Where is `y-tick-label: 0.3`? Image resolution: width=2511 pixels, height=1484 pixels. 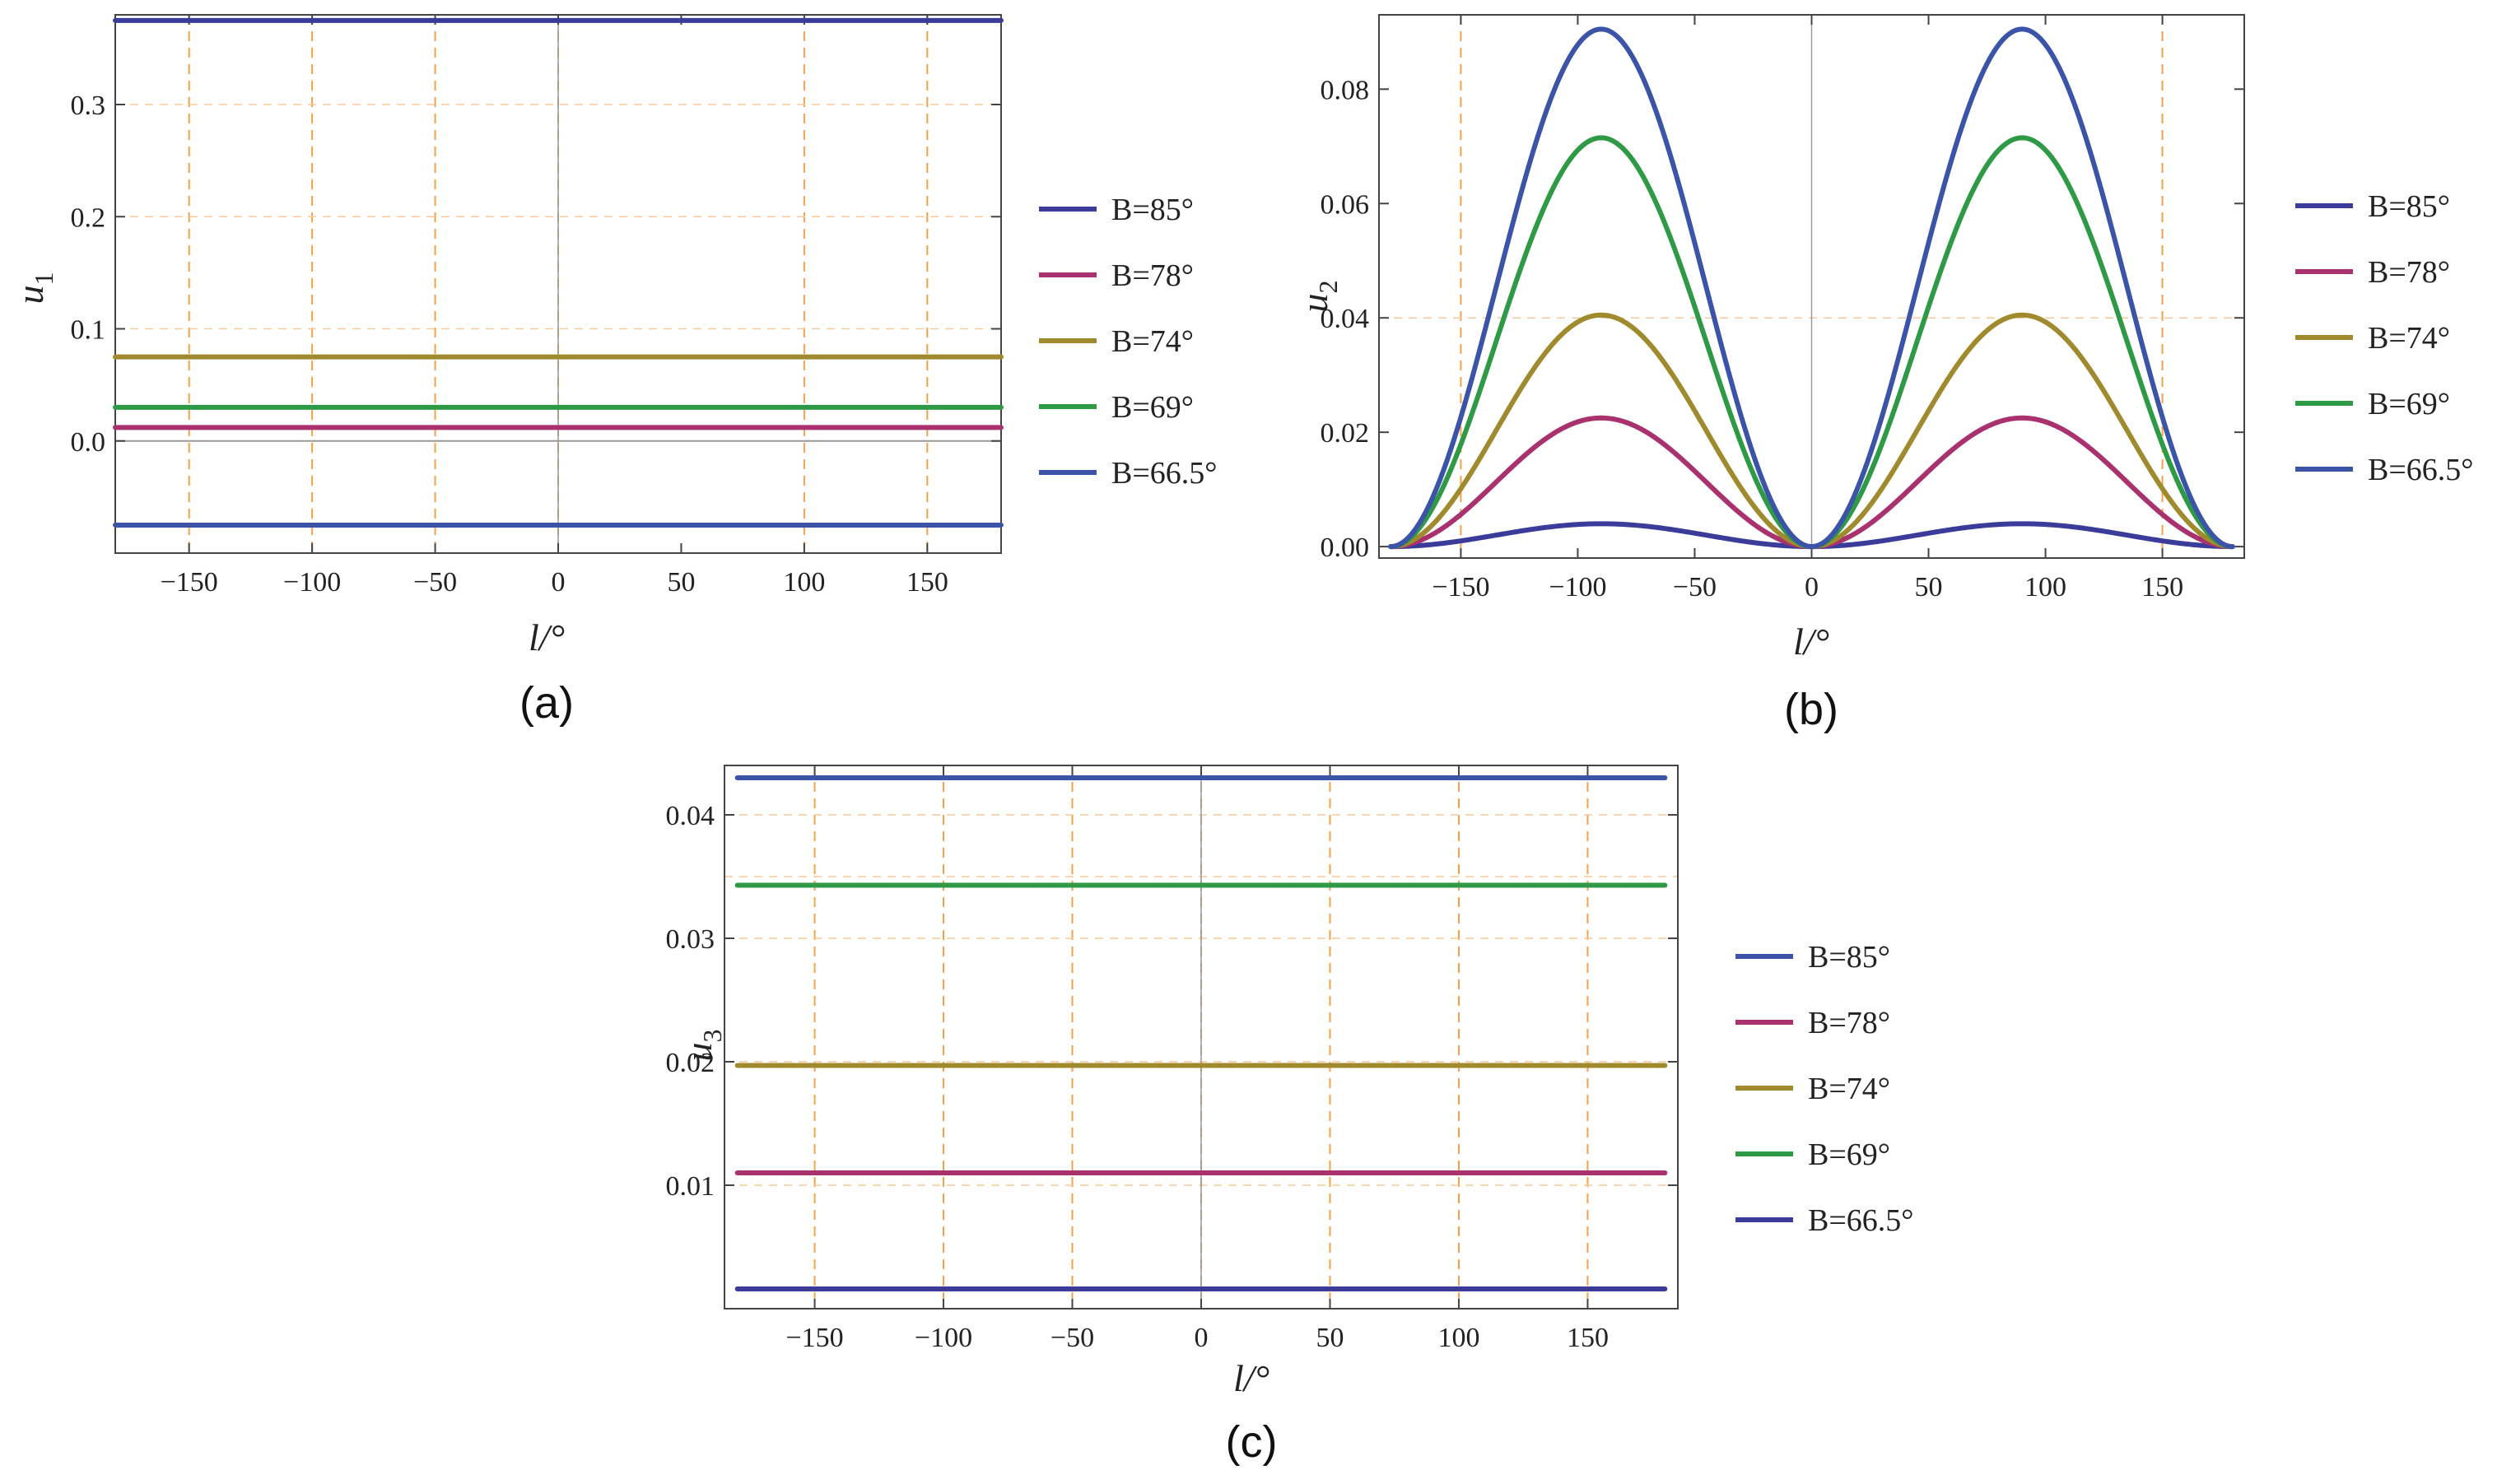
y-tick-label: 0.3 is located at coordinates (89, 106).